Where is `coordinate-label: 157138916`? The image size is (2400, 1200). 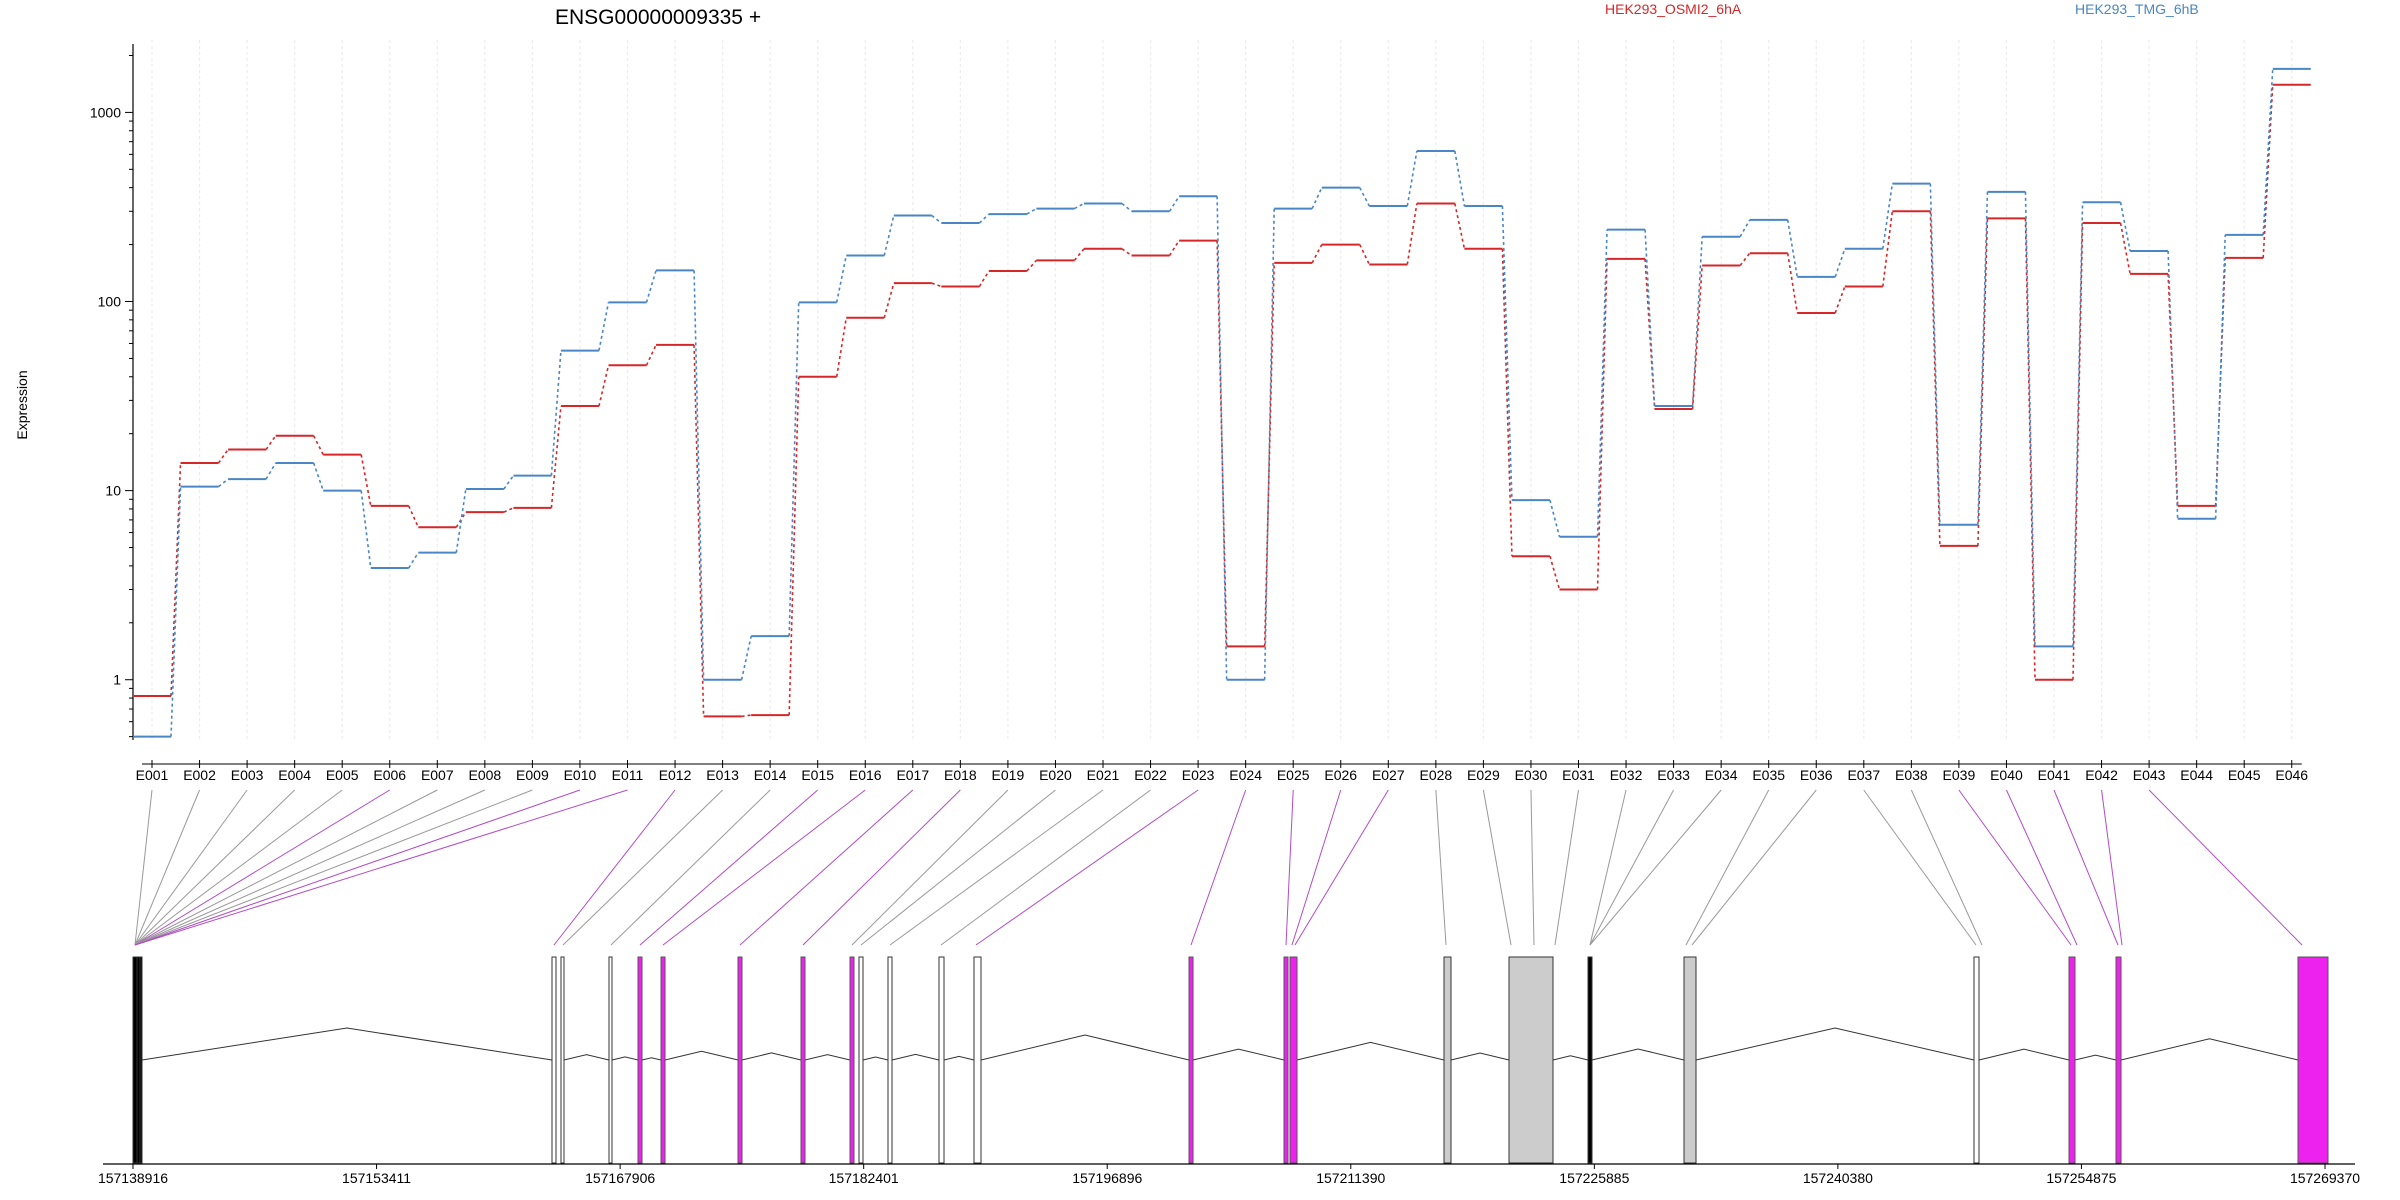 coordinate-label: 157138916 is located at coordinates (133, 1178).